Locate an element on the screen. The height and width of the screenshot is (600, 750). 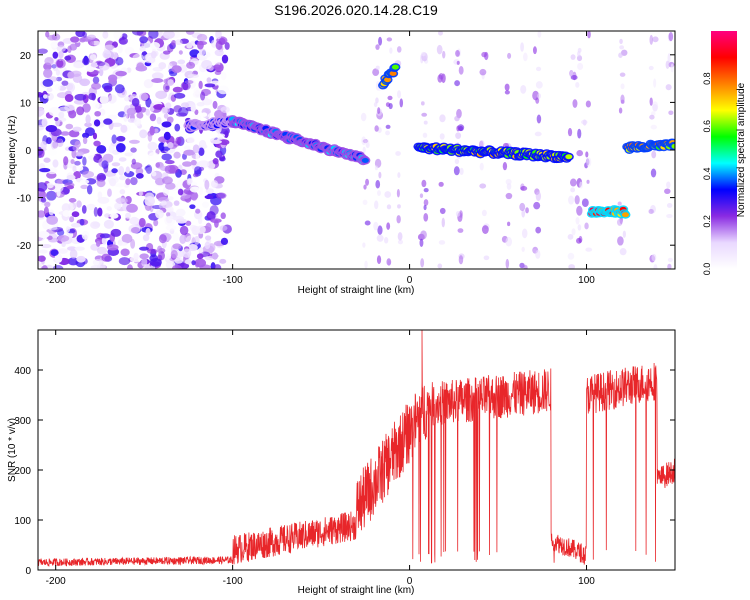
snr-x-axis-label: Height of straight line (km) is located at coordinates (356, 590).